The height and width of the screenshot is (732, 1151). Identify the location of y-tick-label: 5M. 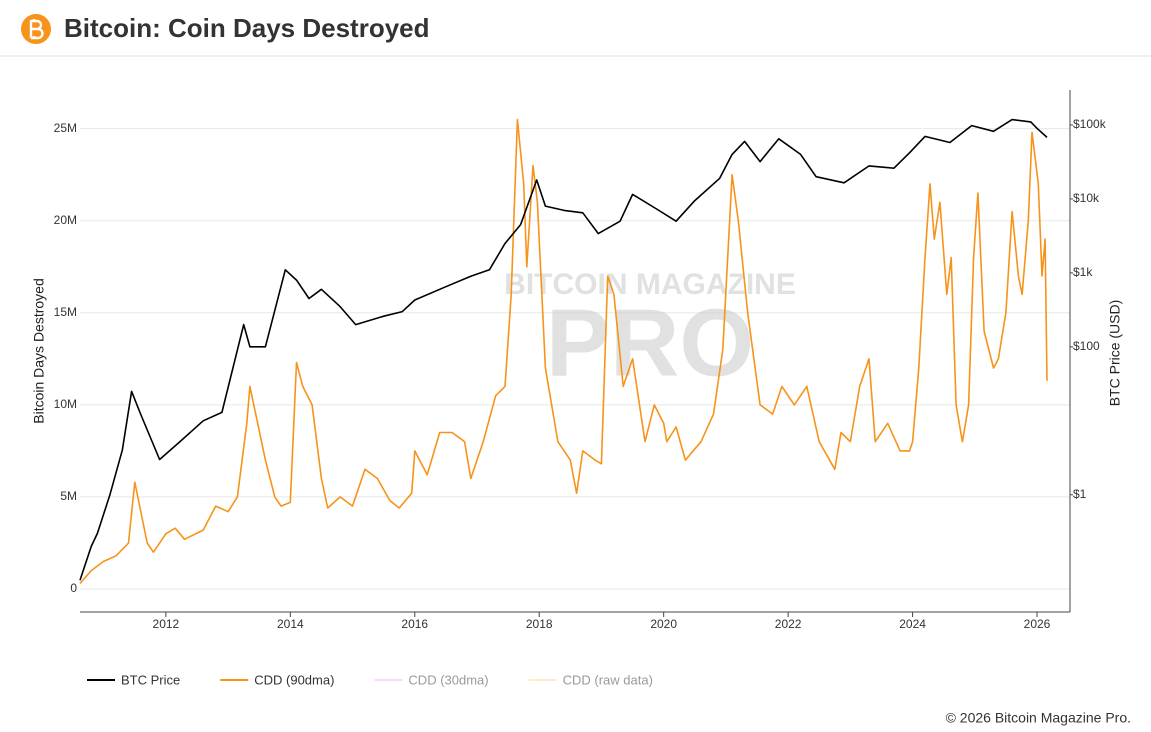
(68, 496).